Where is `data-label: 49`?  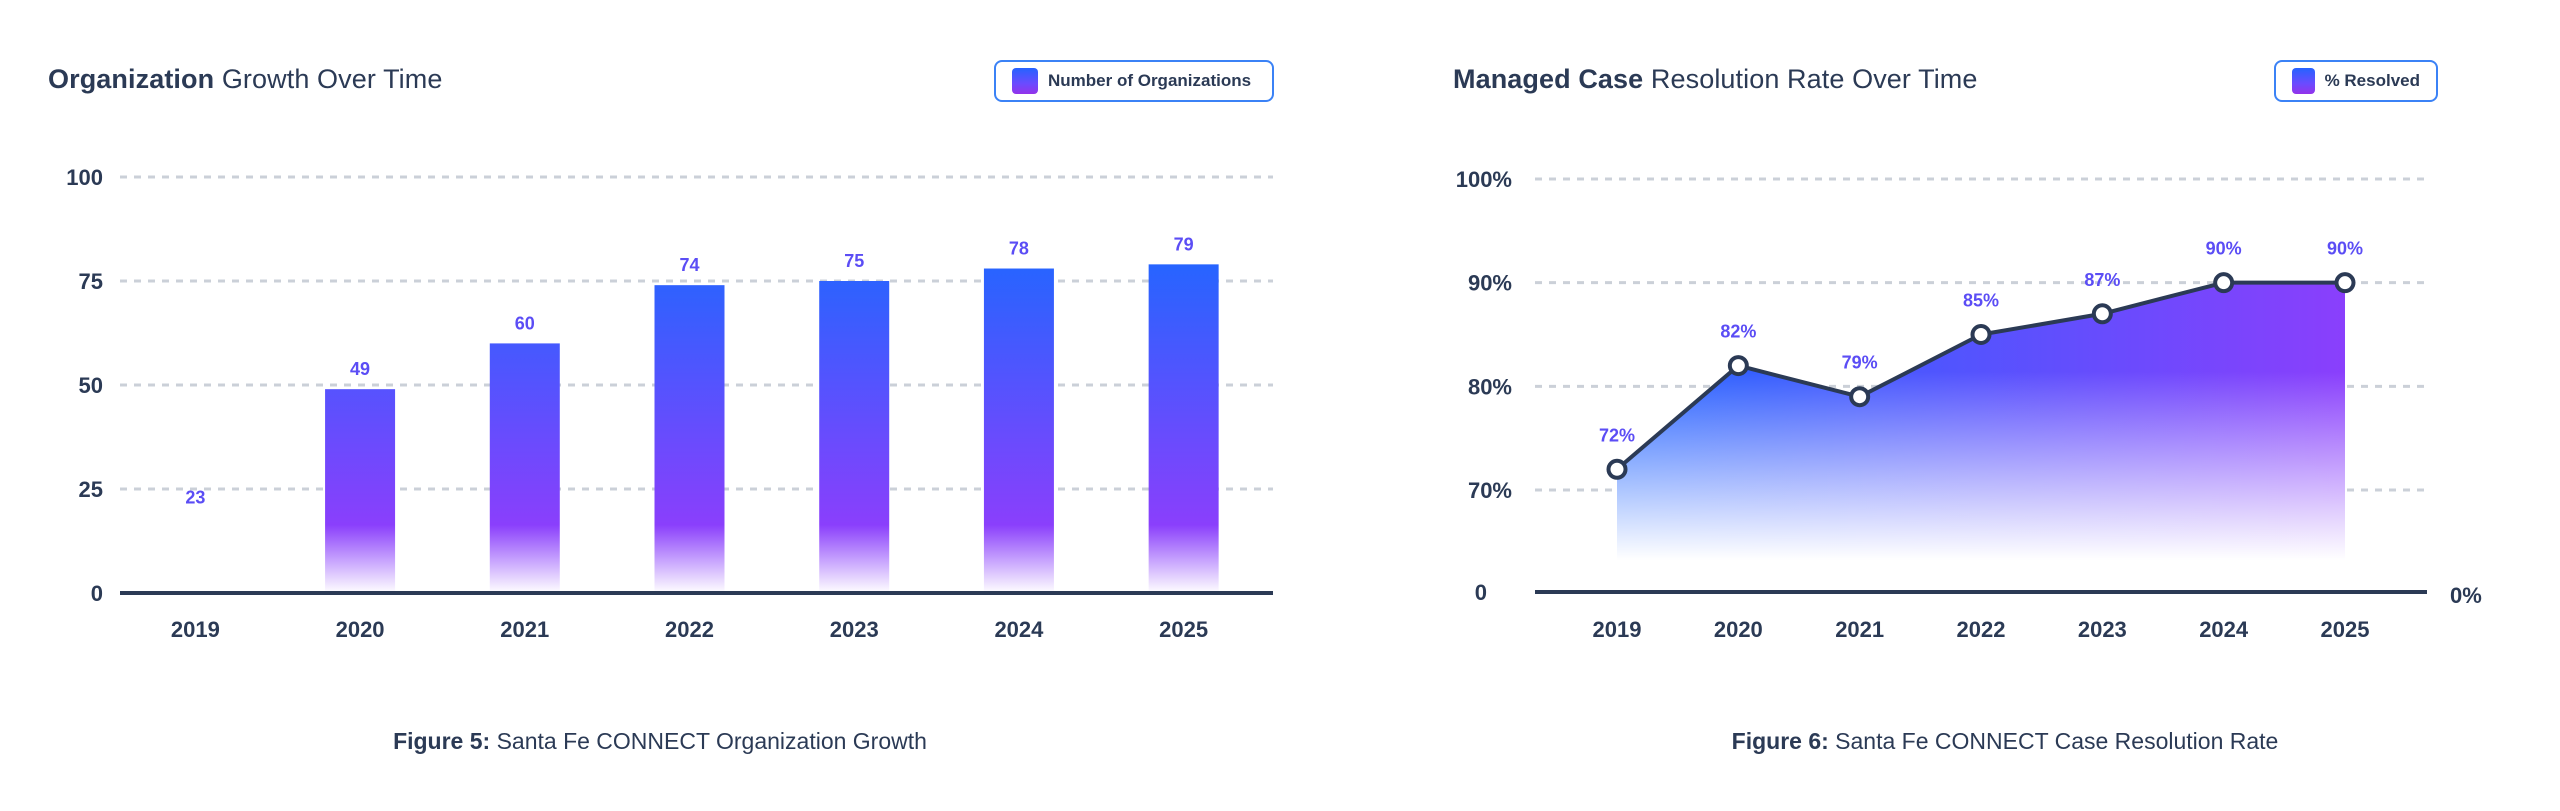
data-label: 49 is located at coordinates (360, 369).